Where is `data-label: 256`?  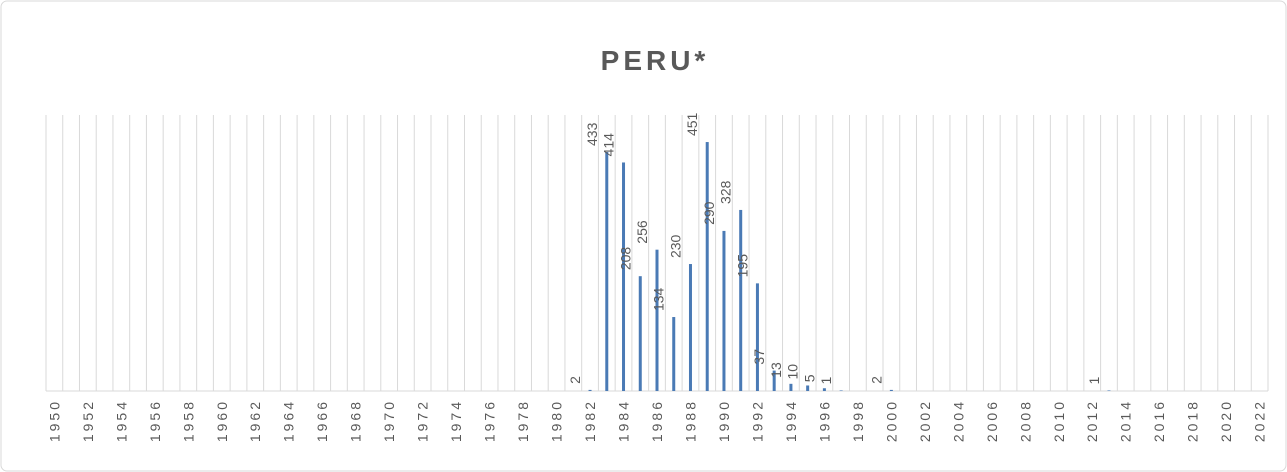 data-label: 256 is located at coordinates (642, 232).